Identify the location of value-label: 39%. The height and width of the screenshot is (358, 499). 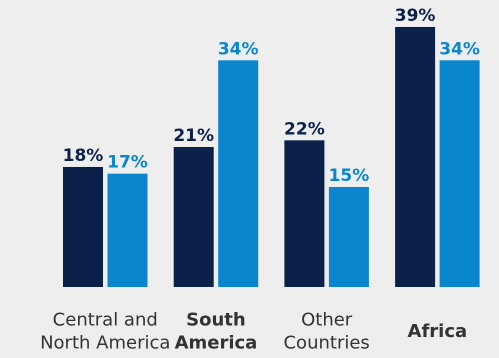
(415, 16).